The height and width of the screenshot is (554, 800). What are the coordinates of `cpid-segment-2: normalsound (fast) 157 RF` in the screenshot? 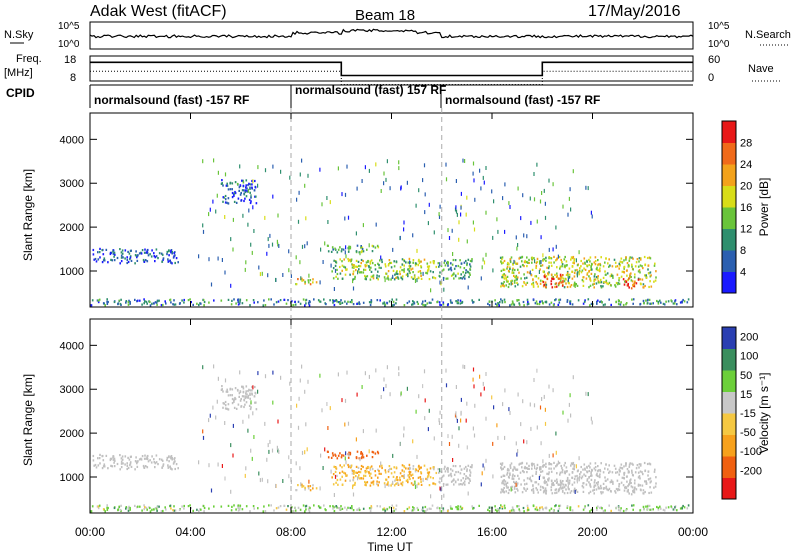 It's located at (370, 90).